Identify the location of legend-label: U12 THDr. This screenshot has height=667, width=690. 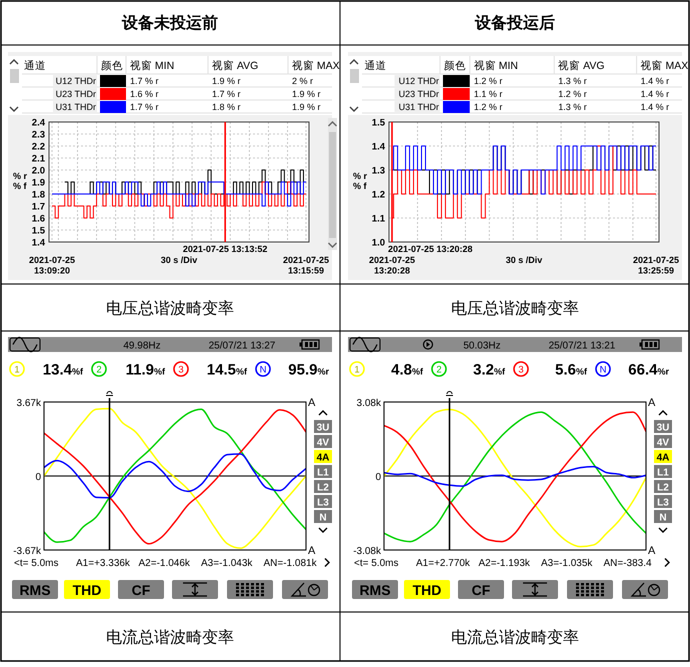
(418, 81).